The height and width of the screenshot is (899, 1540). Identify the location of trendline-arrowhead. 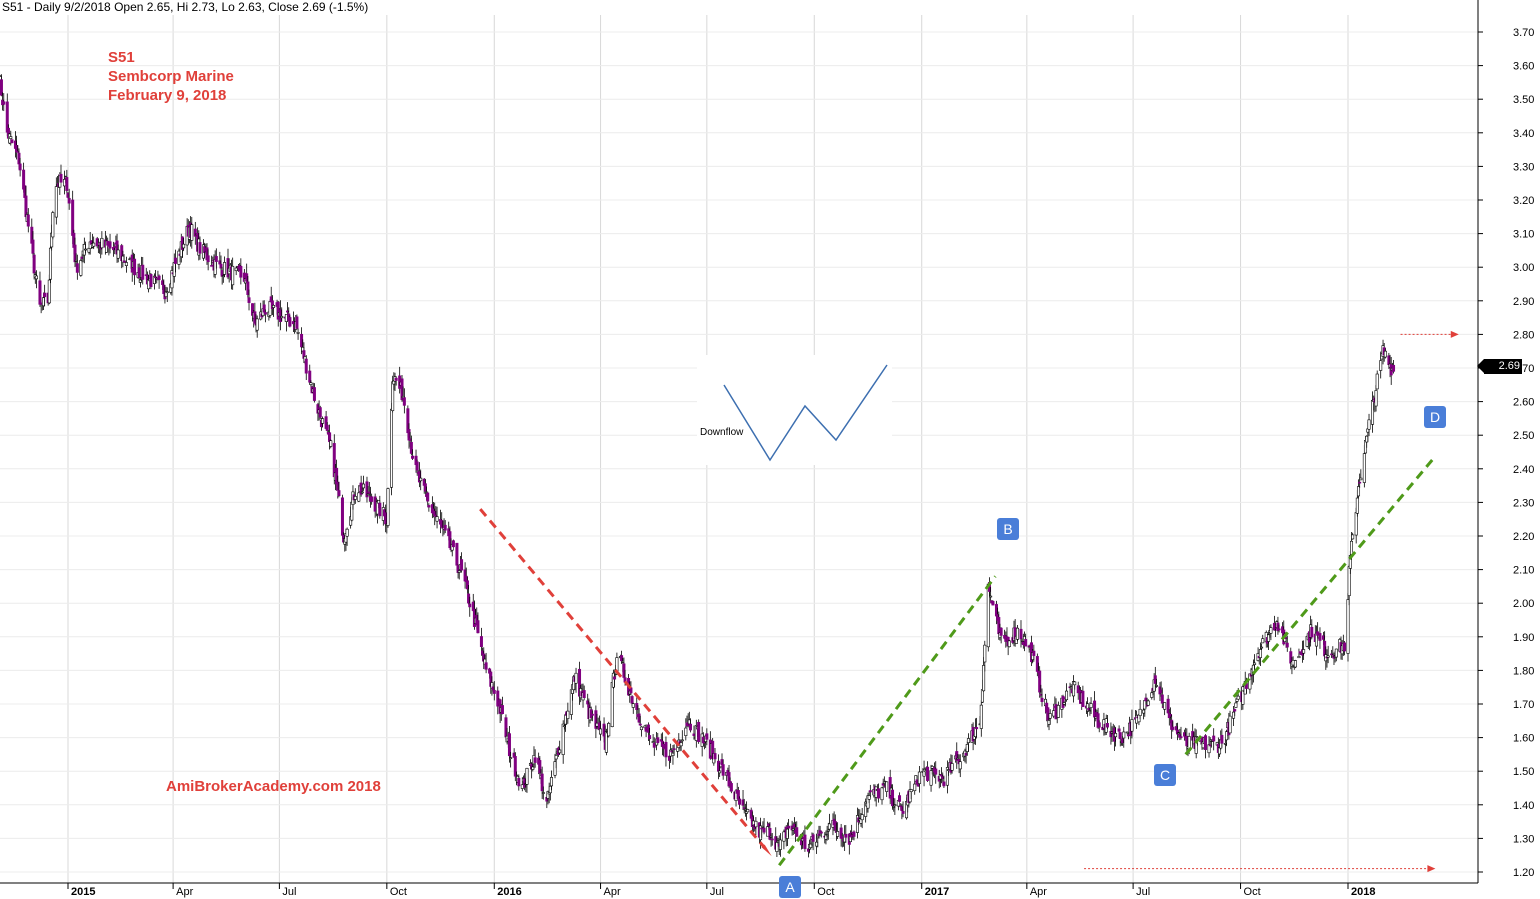
(766, 850).